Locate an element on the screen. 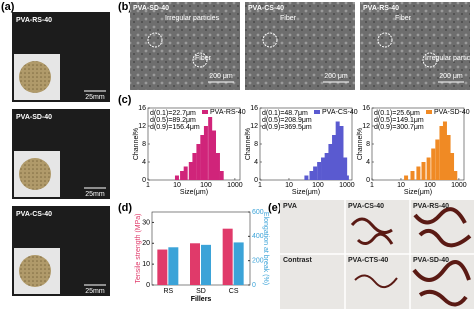  sem-title: PVA-RS-40 is located at coordinates (381, 8).